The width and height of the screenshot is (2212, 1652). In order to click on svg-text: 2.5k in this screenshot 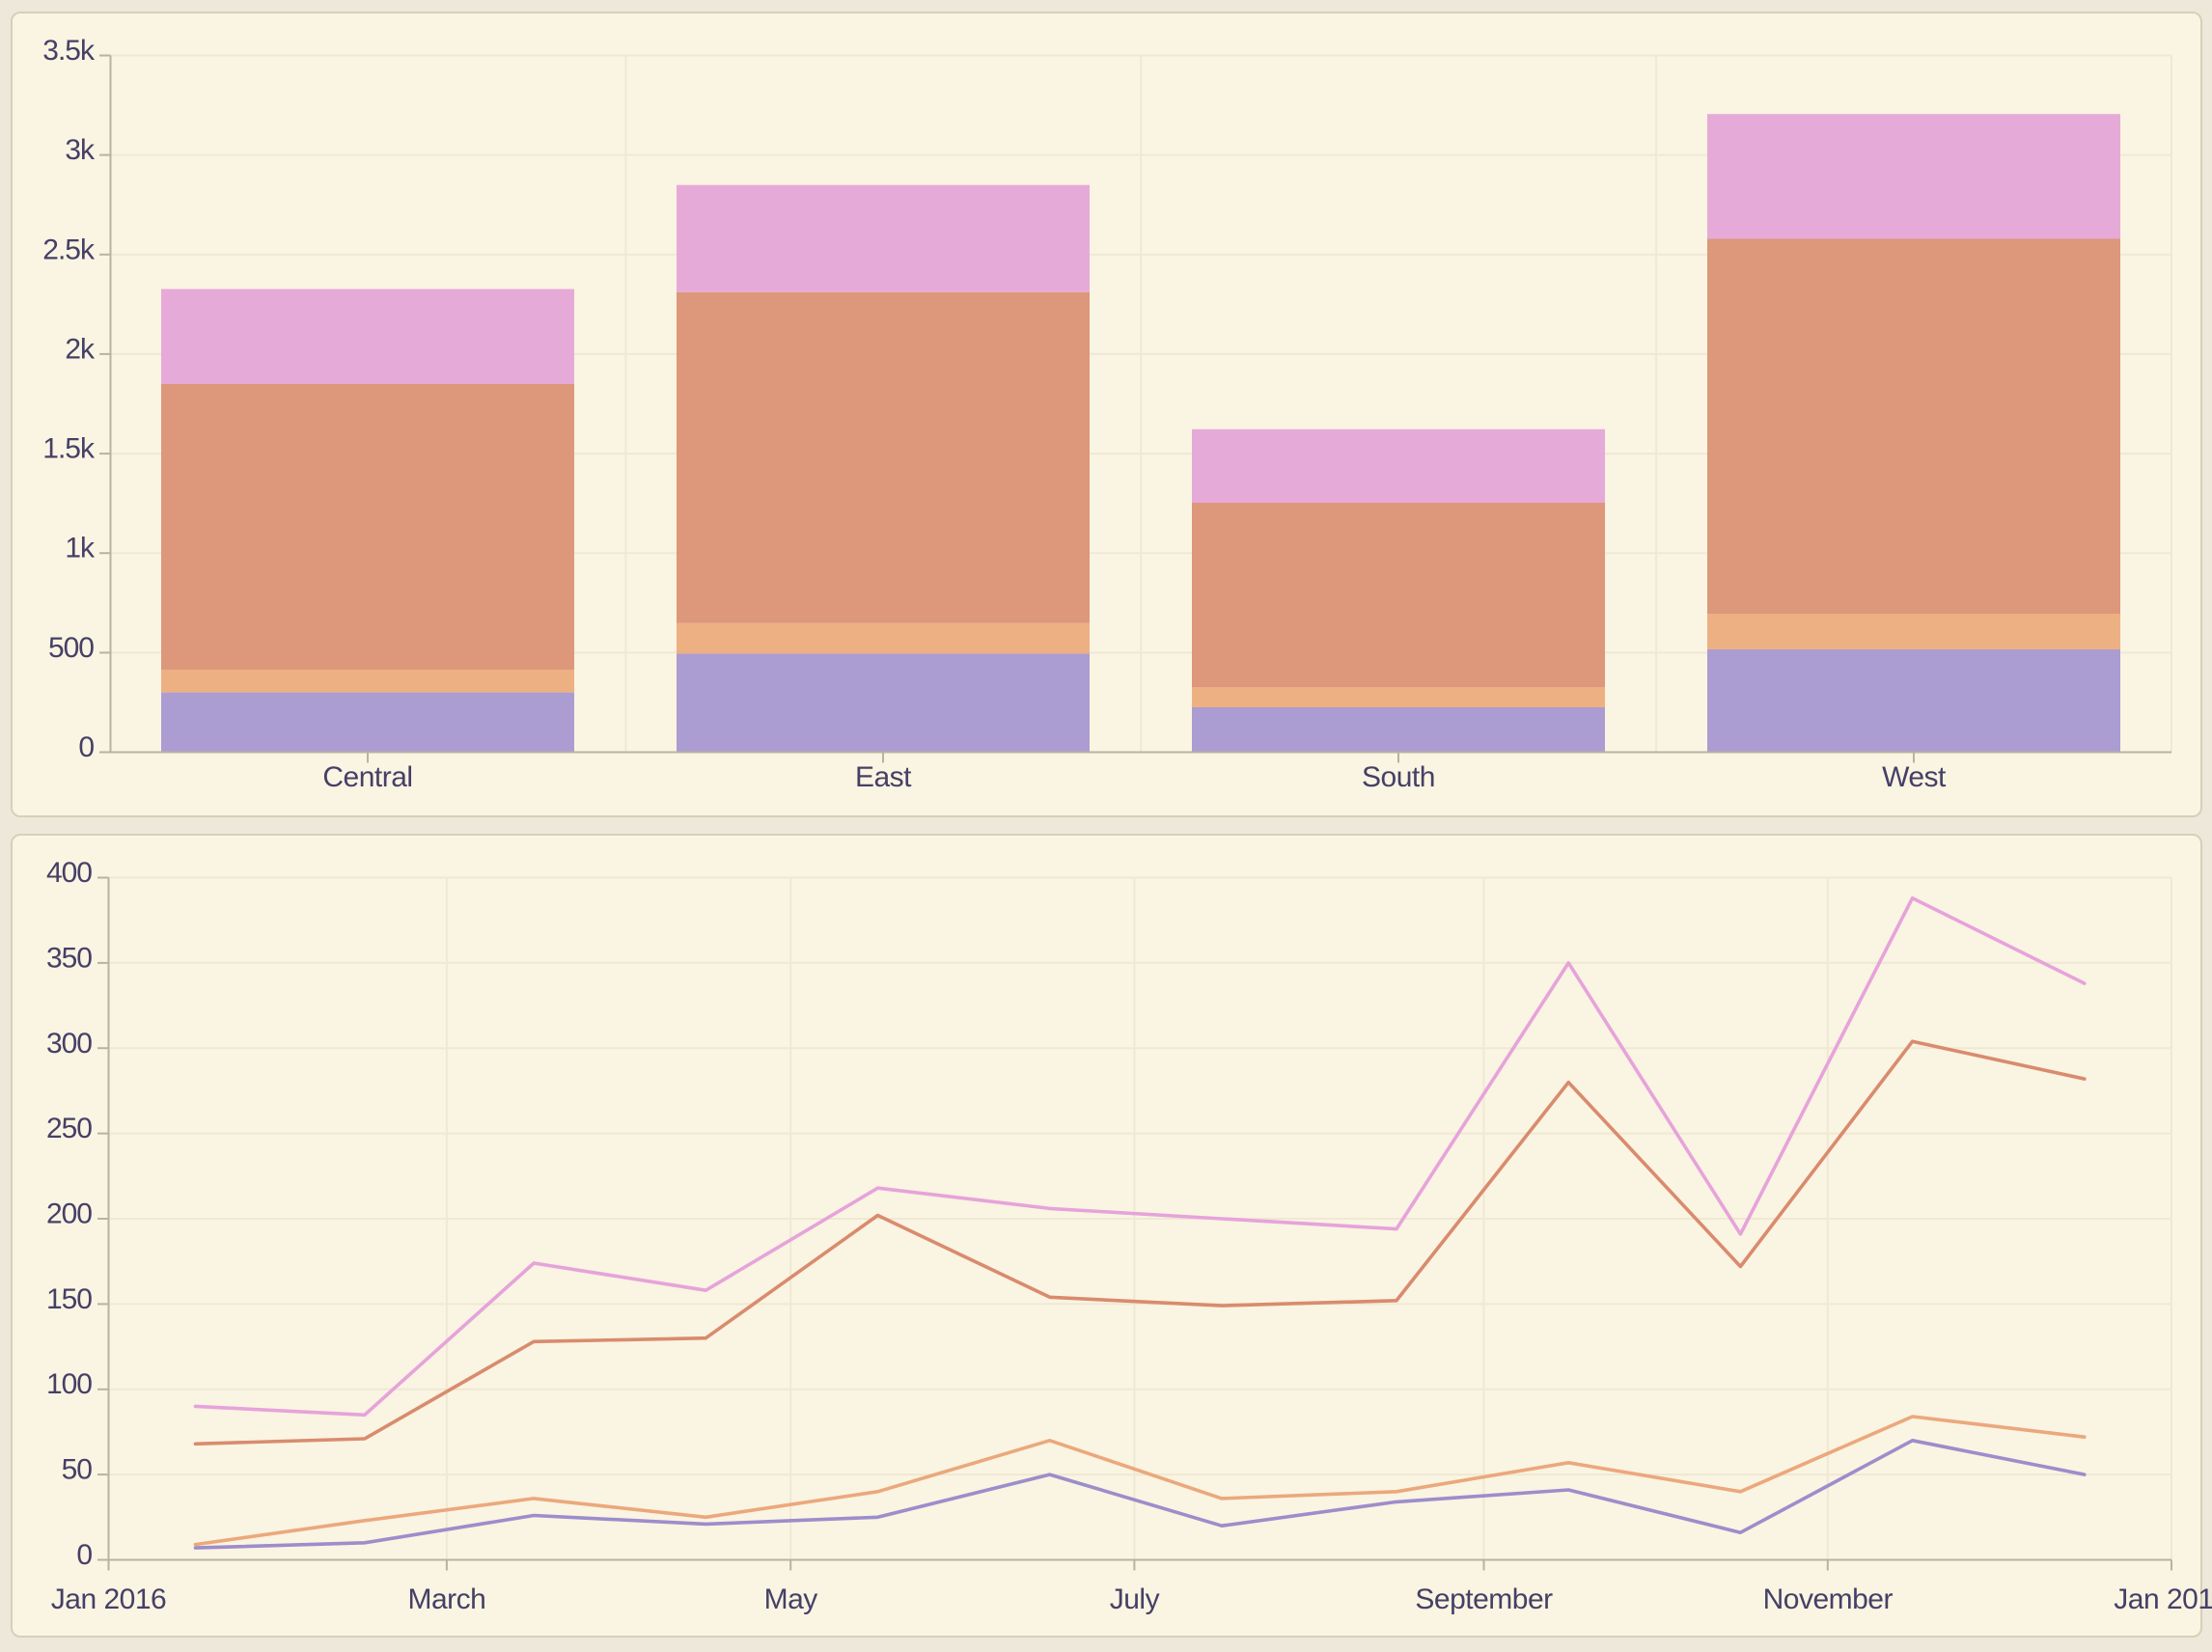, I will do `click(69, 249)`.